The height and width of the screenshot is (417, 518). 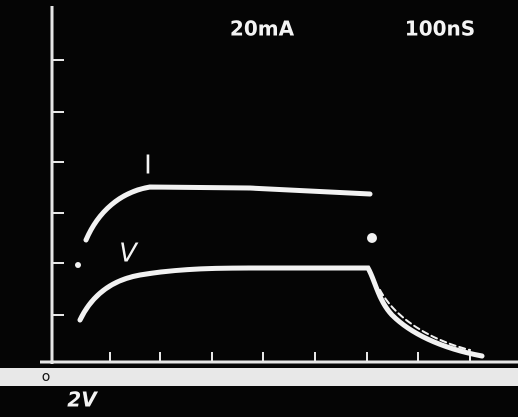 I want to click on voltage-decay-echo, so click(x=425, y=320).